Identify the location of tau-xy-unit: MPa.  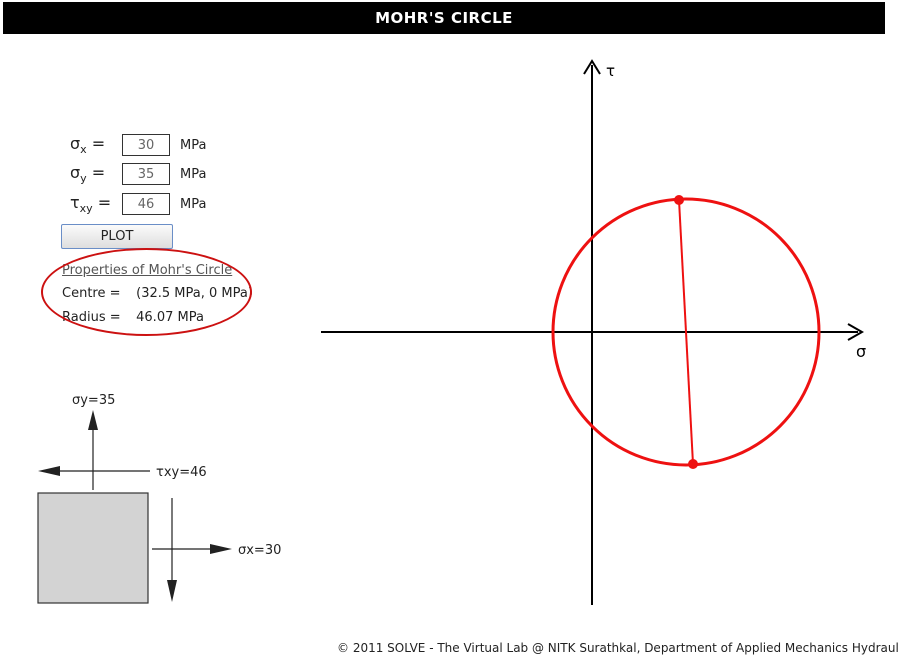
(193, 204).